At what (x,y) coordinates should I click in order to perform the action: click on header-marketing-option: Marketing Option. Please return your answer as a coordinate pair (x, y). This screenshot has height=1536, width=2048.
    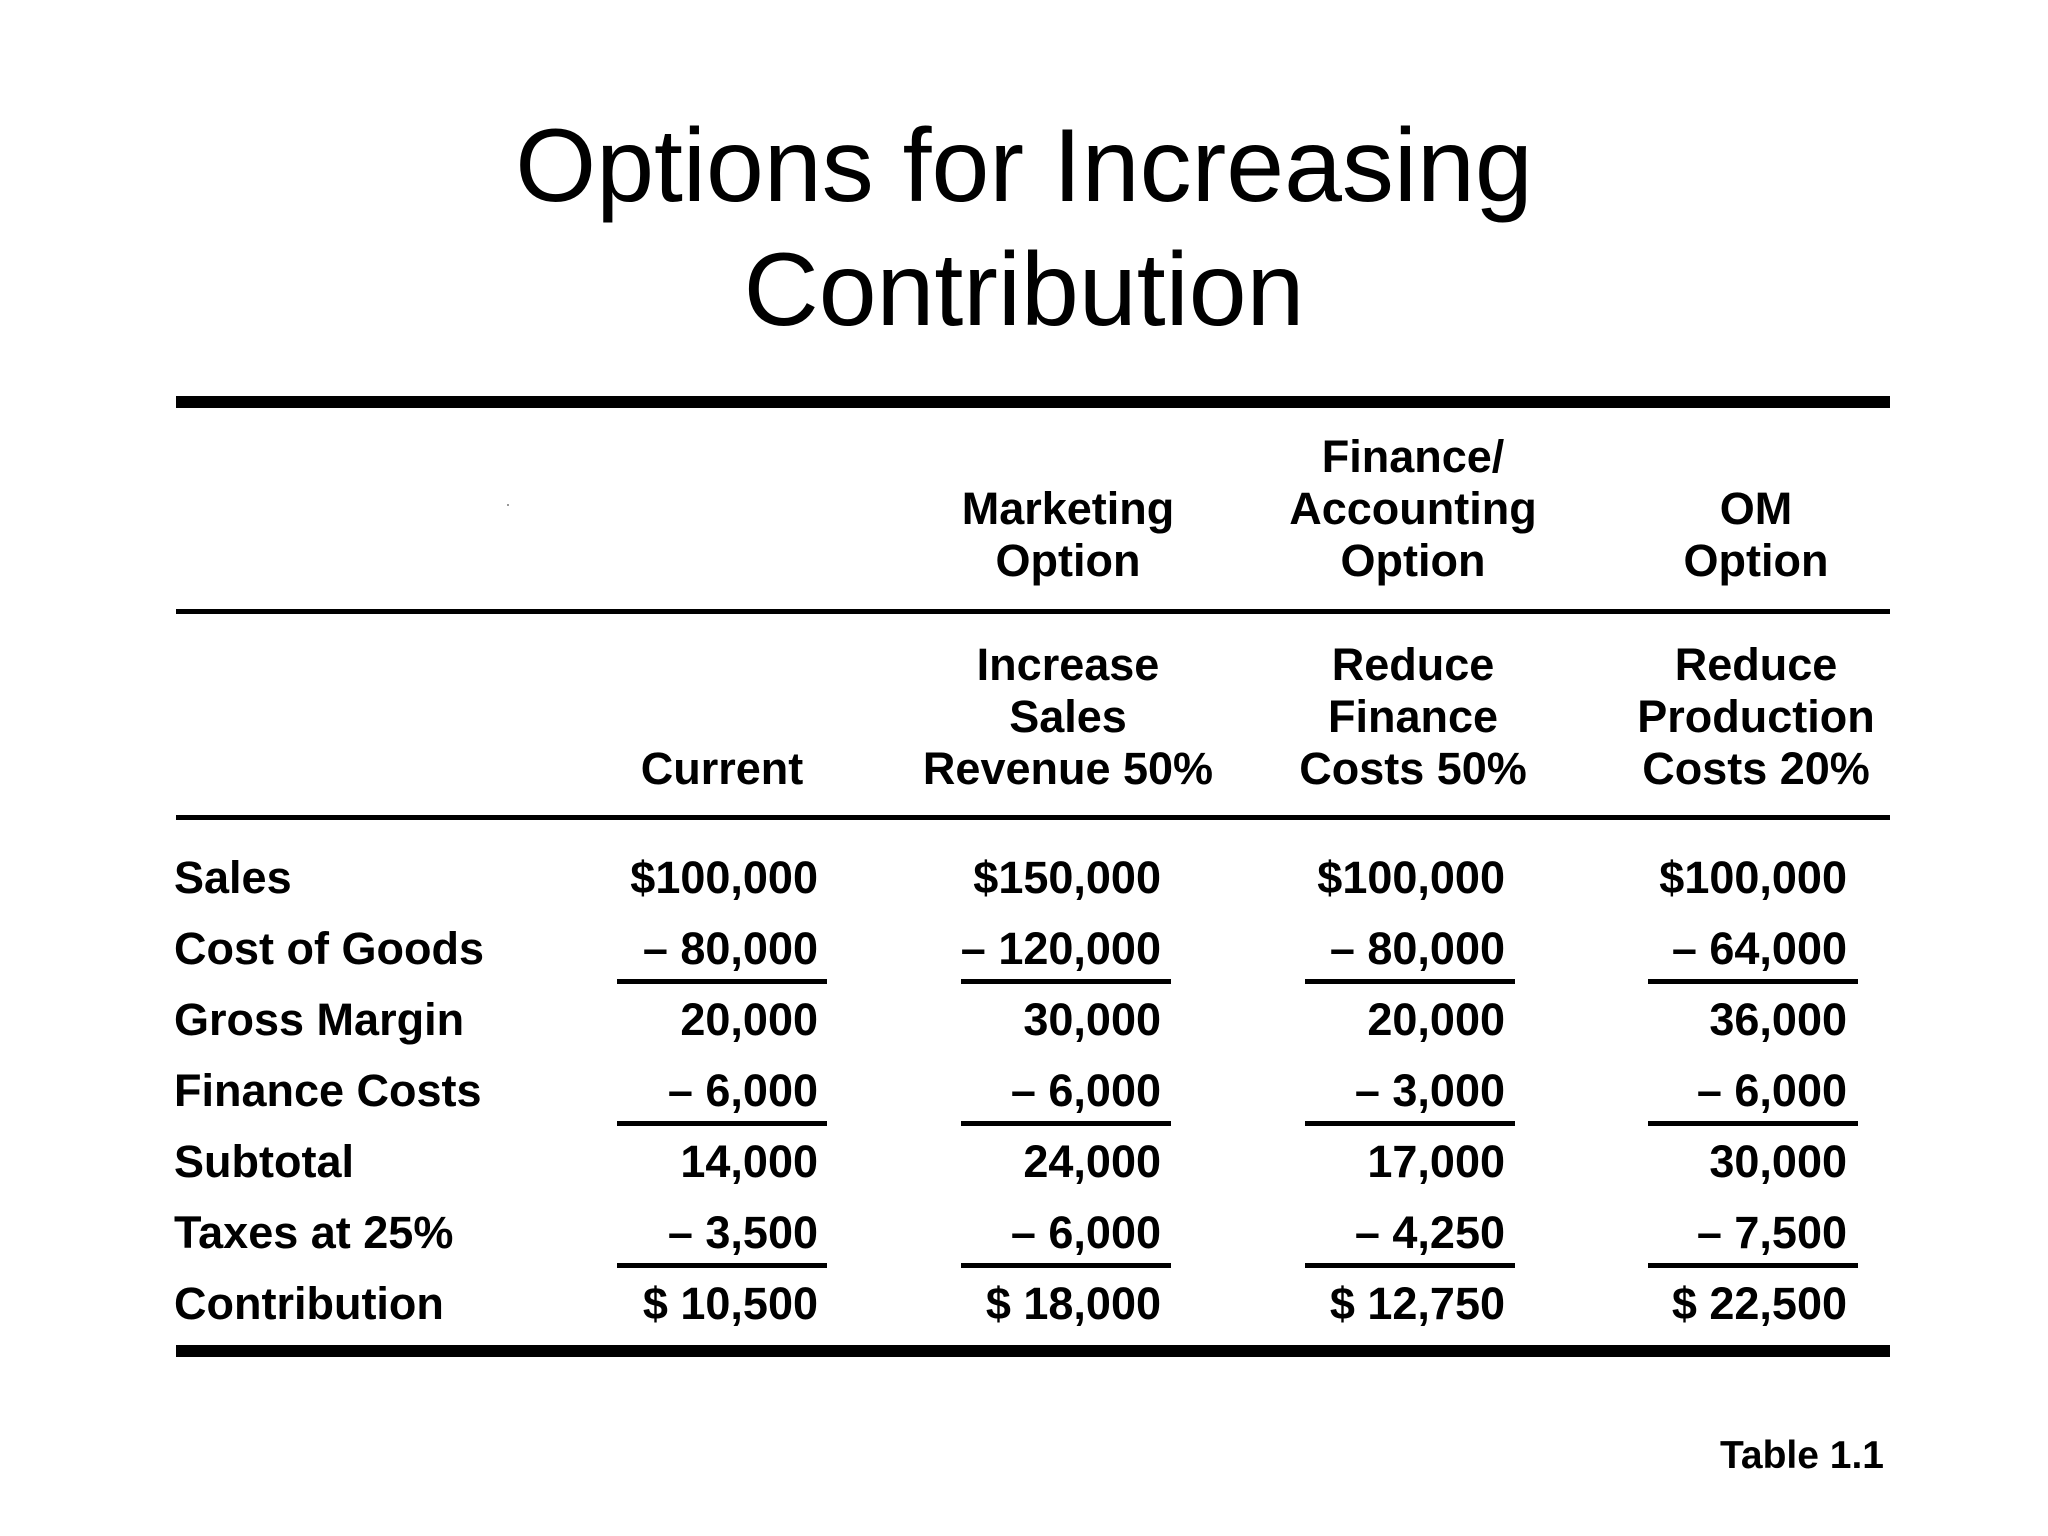
    Looking at the image, I should click on (1068, 509).